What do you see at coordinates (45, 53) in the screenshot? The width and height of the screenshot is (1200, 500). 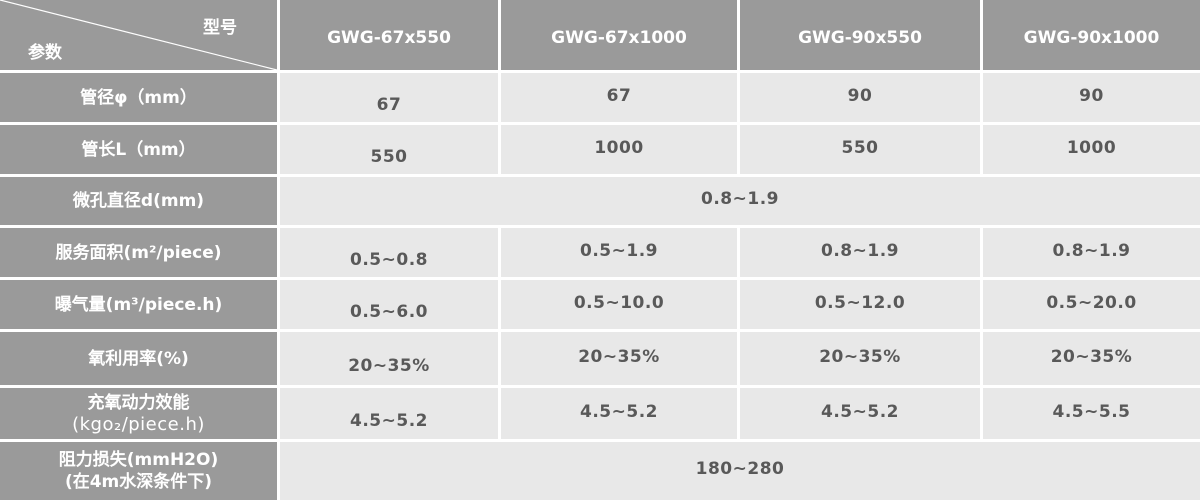 I see `corner-param-label: 参数` at bounding box center [45, 53].